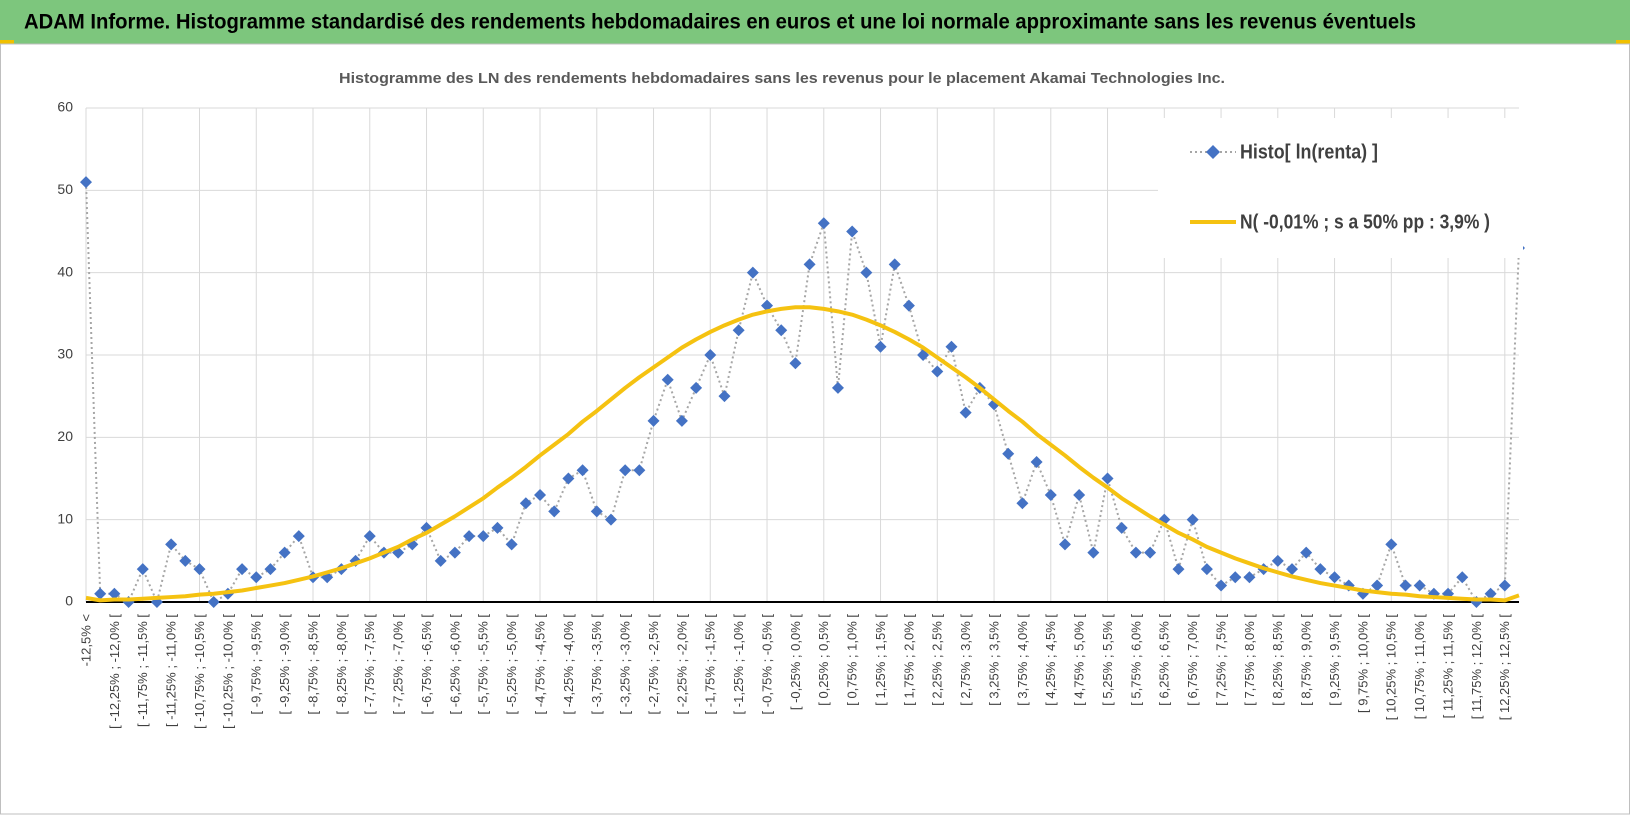 Image resolution: width=1630 pixels, height=815 pixels. What do you see at coordinates (965, 660) in the screenshot?
I see `x-tick-label: [ 2,75% ; 3,0% [` at bounding box center [965, 660].